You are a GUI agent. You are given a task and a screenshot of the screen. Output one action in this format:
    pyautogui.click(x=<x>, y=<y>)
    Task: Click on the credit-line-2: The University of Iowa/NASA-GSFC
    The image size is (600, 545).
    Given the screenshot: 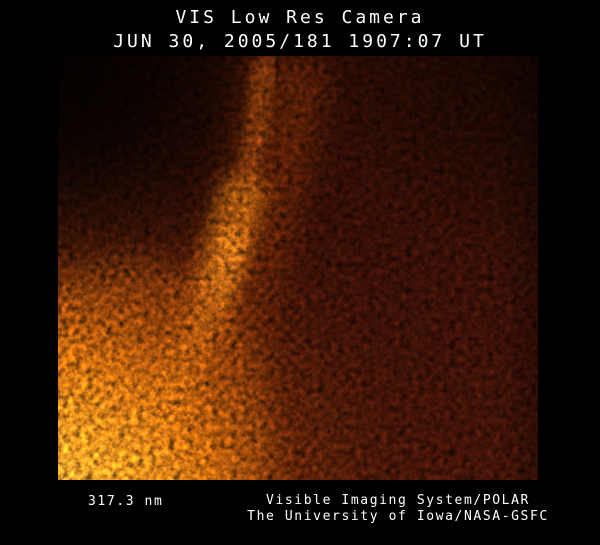 What is the action you would take?
    pyautogui.click(x=398, y=516)
    